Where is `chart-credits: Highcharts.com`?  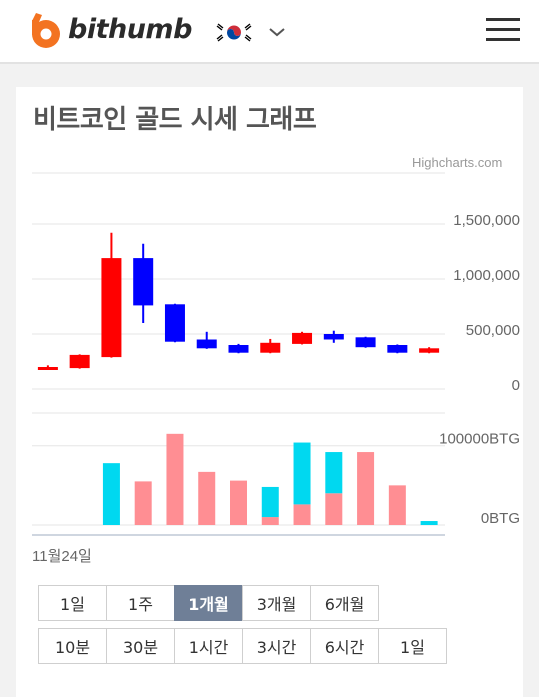 chart-credits: Highcharts.com is located at coordinates (457, 162).